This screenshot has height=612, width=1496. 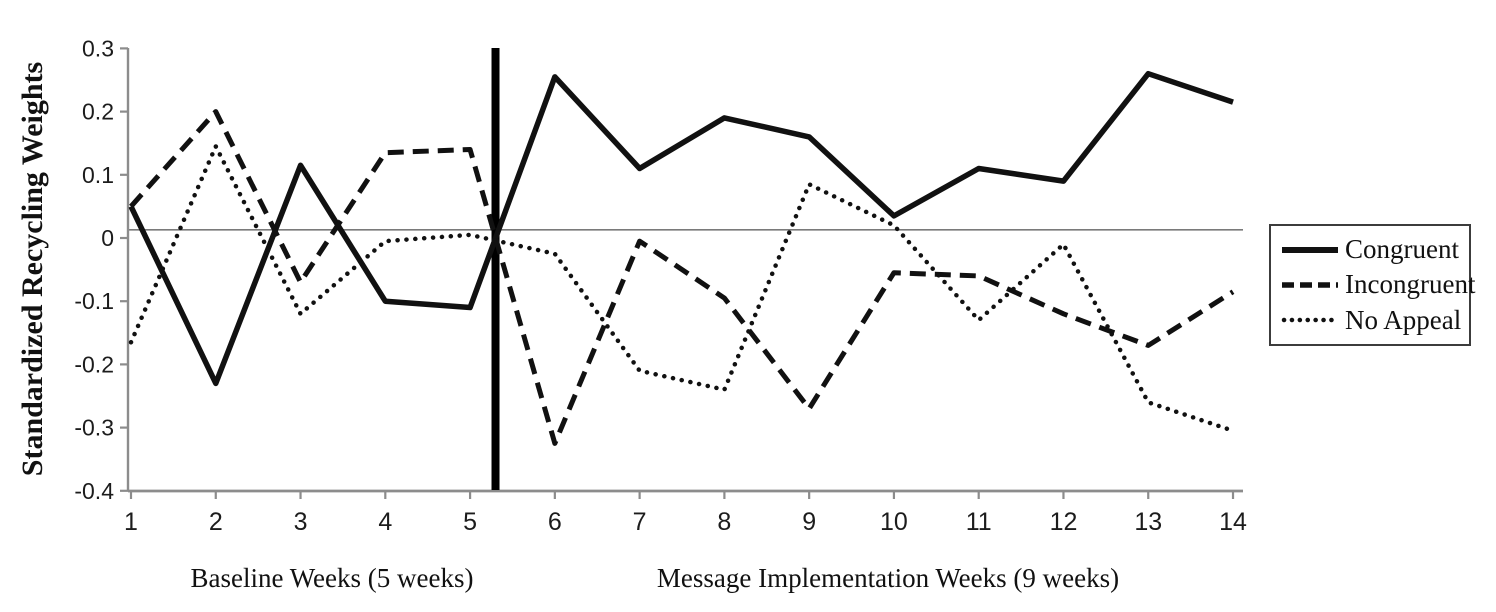 I want to click on legend-item-no-appeal: No Appeal, so click(x=1373, y=320).